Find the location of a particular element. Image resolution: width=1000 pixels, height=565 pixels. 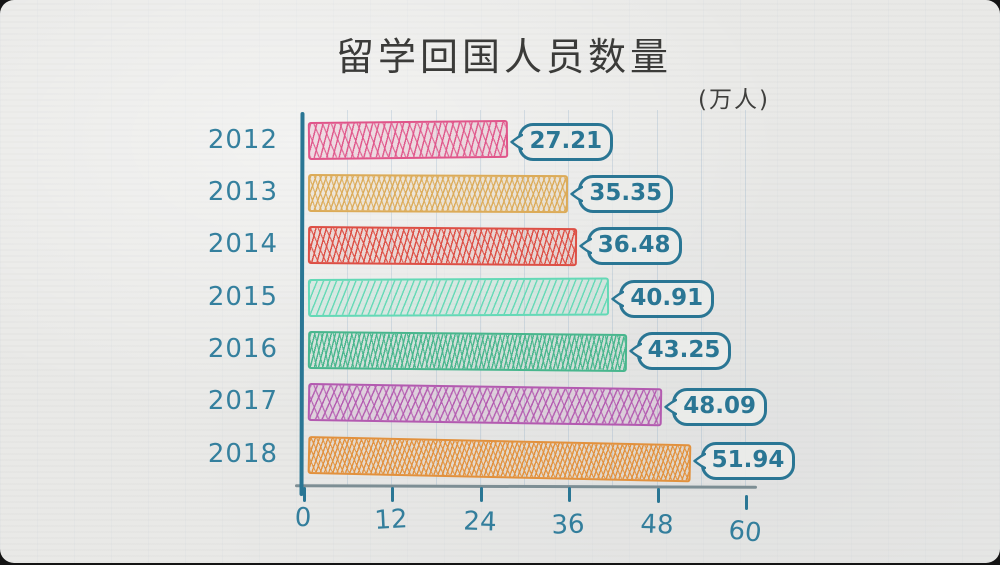

year-label-2015: 2015 is located at coordinates (242, 297).